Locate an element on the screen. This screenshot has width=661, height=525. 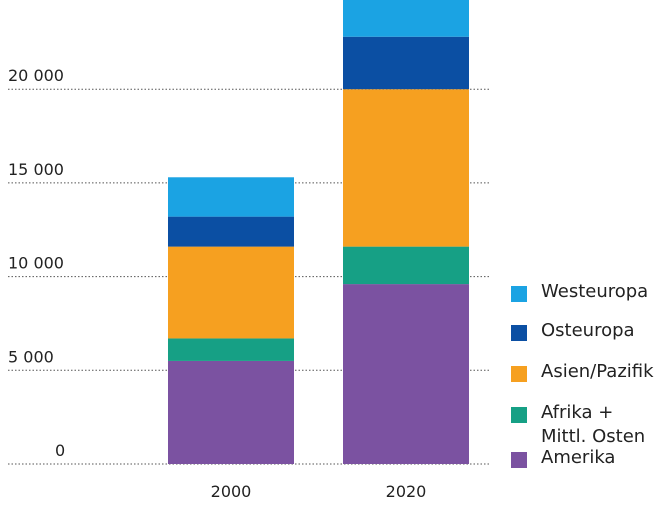
legend-swatch-afrika-mittl-osten is located at coordinates (519, 415).